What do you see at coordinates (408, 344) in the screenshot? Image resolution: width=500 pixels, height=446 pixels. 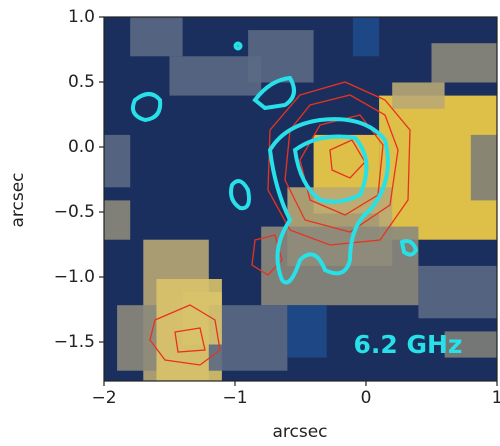 I see `annotation: 6.2 GHz` at bounding box center [408, 344].